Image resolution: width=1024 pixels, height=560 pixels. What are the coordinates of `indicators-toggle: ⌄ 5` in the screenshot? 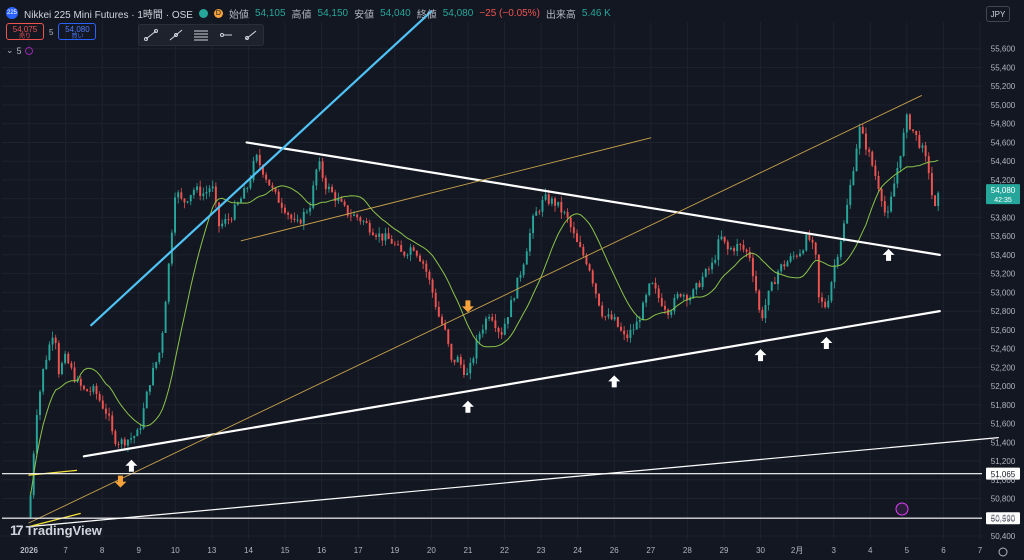 It's located at (19, 50).